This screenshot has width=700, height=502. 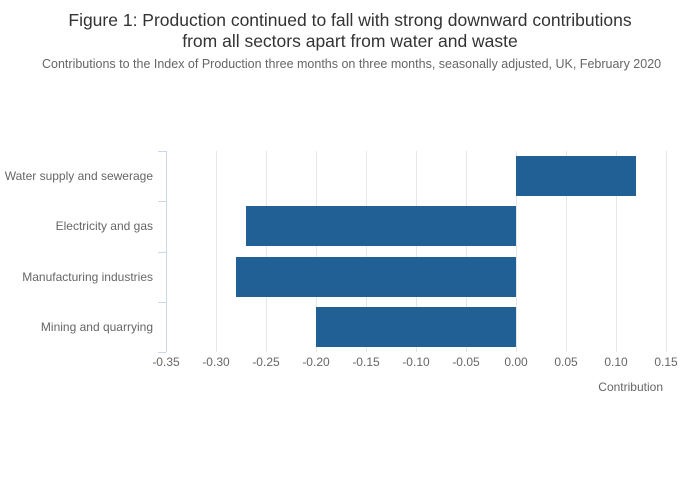 I want to click on x-tick-label: 0.15, so click(x=666, y=362).